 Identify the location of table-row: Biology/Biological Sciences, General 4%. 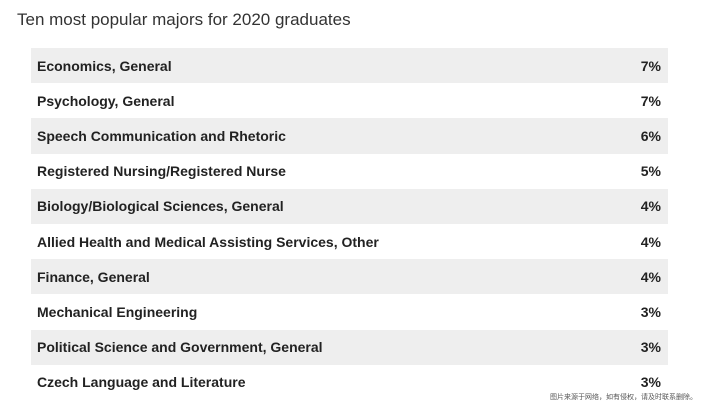
(349, 206).